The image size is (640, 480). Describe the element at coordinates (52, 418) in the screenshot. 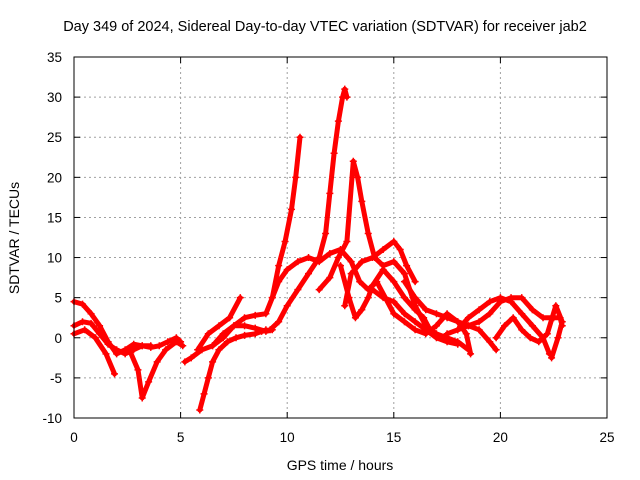

I see `y-tick-label: -10` at that location.